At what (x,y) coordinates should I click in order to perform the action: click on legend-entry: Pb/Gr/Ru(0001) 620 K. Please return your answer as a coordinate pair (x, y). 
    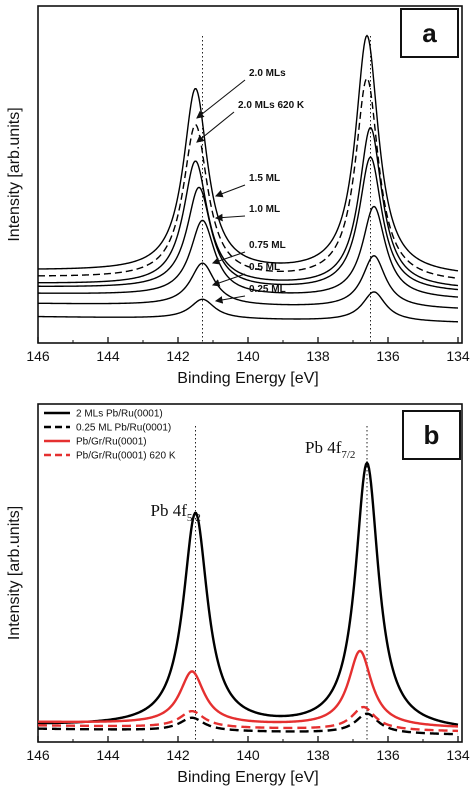
    Looking at the image, I should click on (126, 456).